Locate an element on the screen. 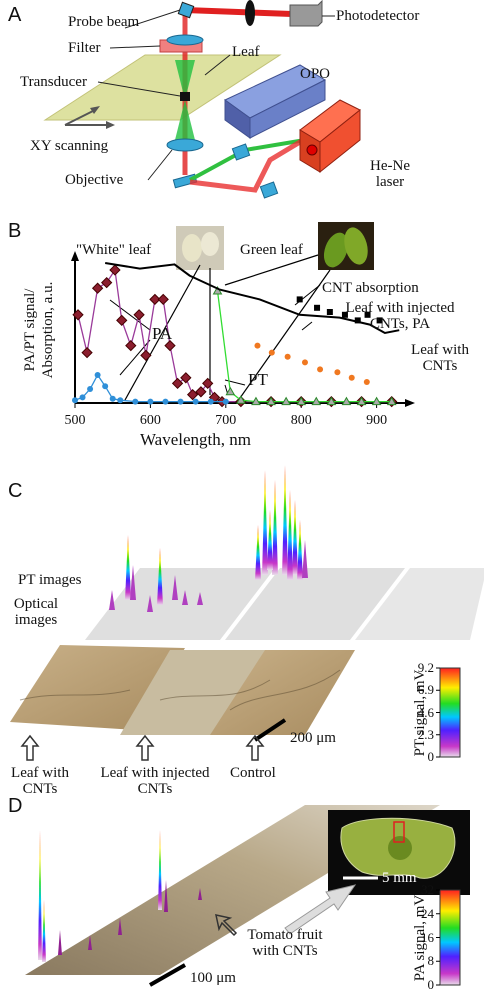 The image size is (484, 996). label: He-Ne laser is located at coordinates (390, 174).